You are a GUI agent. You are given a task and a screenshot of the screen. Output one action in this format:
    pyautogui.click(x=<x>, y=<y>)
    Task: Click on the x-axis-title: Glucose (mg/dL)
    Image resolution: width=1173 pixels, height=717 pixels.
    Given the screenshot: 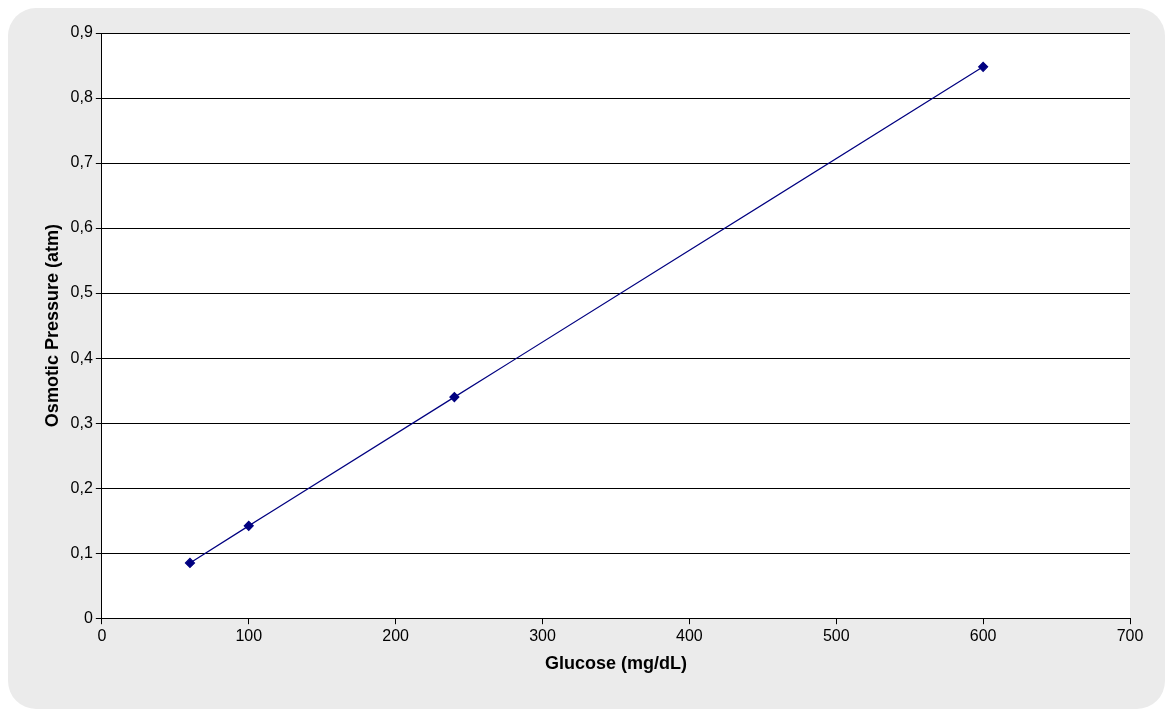 What is the action you would take?
    pyautogui.click(x=615, y=663)
    